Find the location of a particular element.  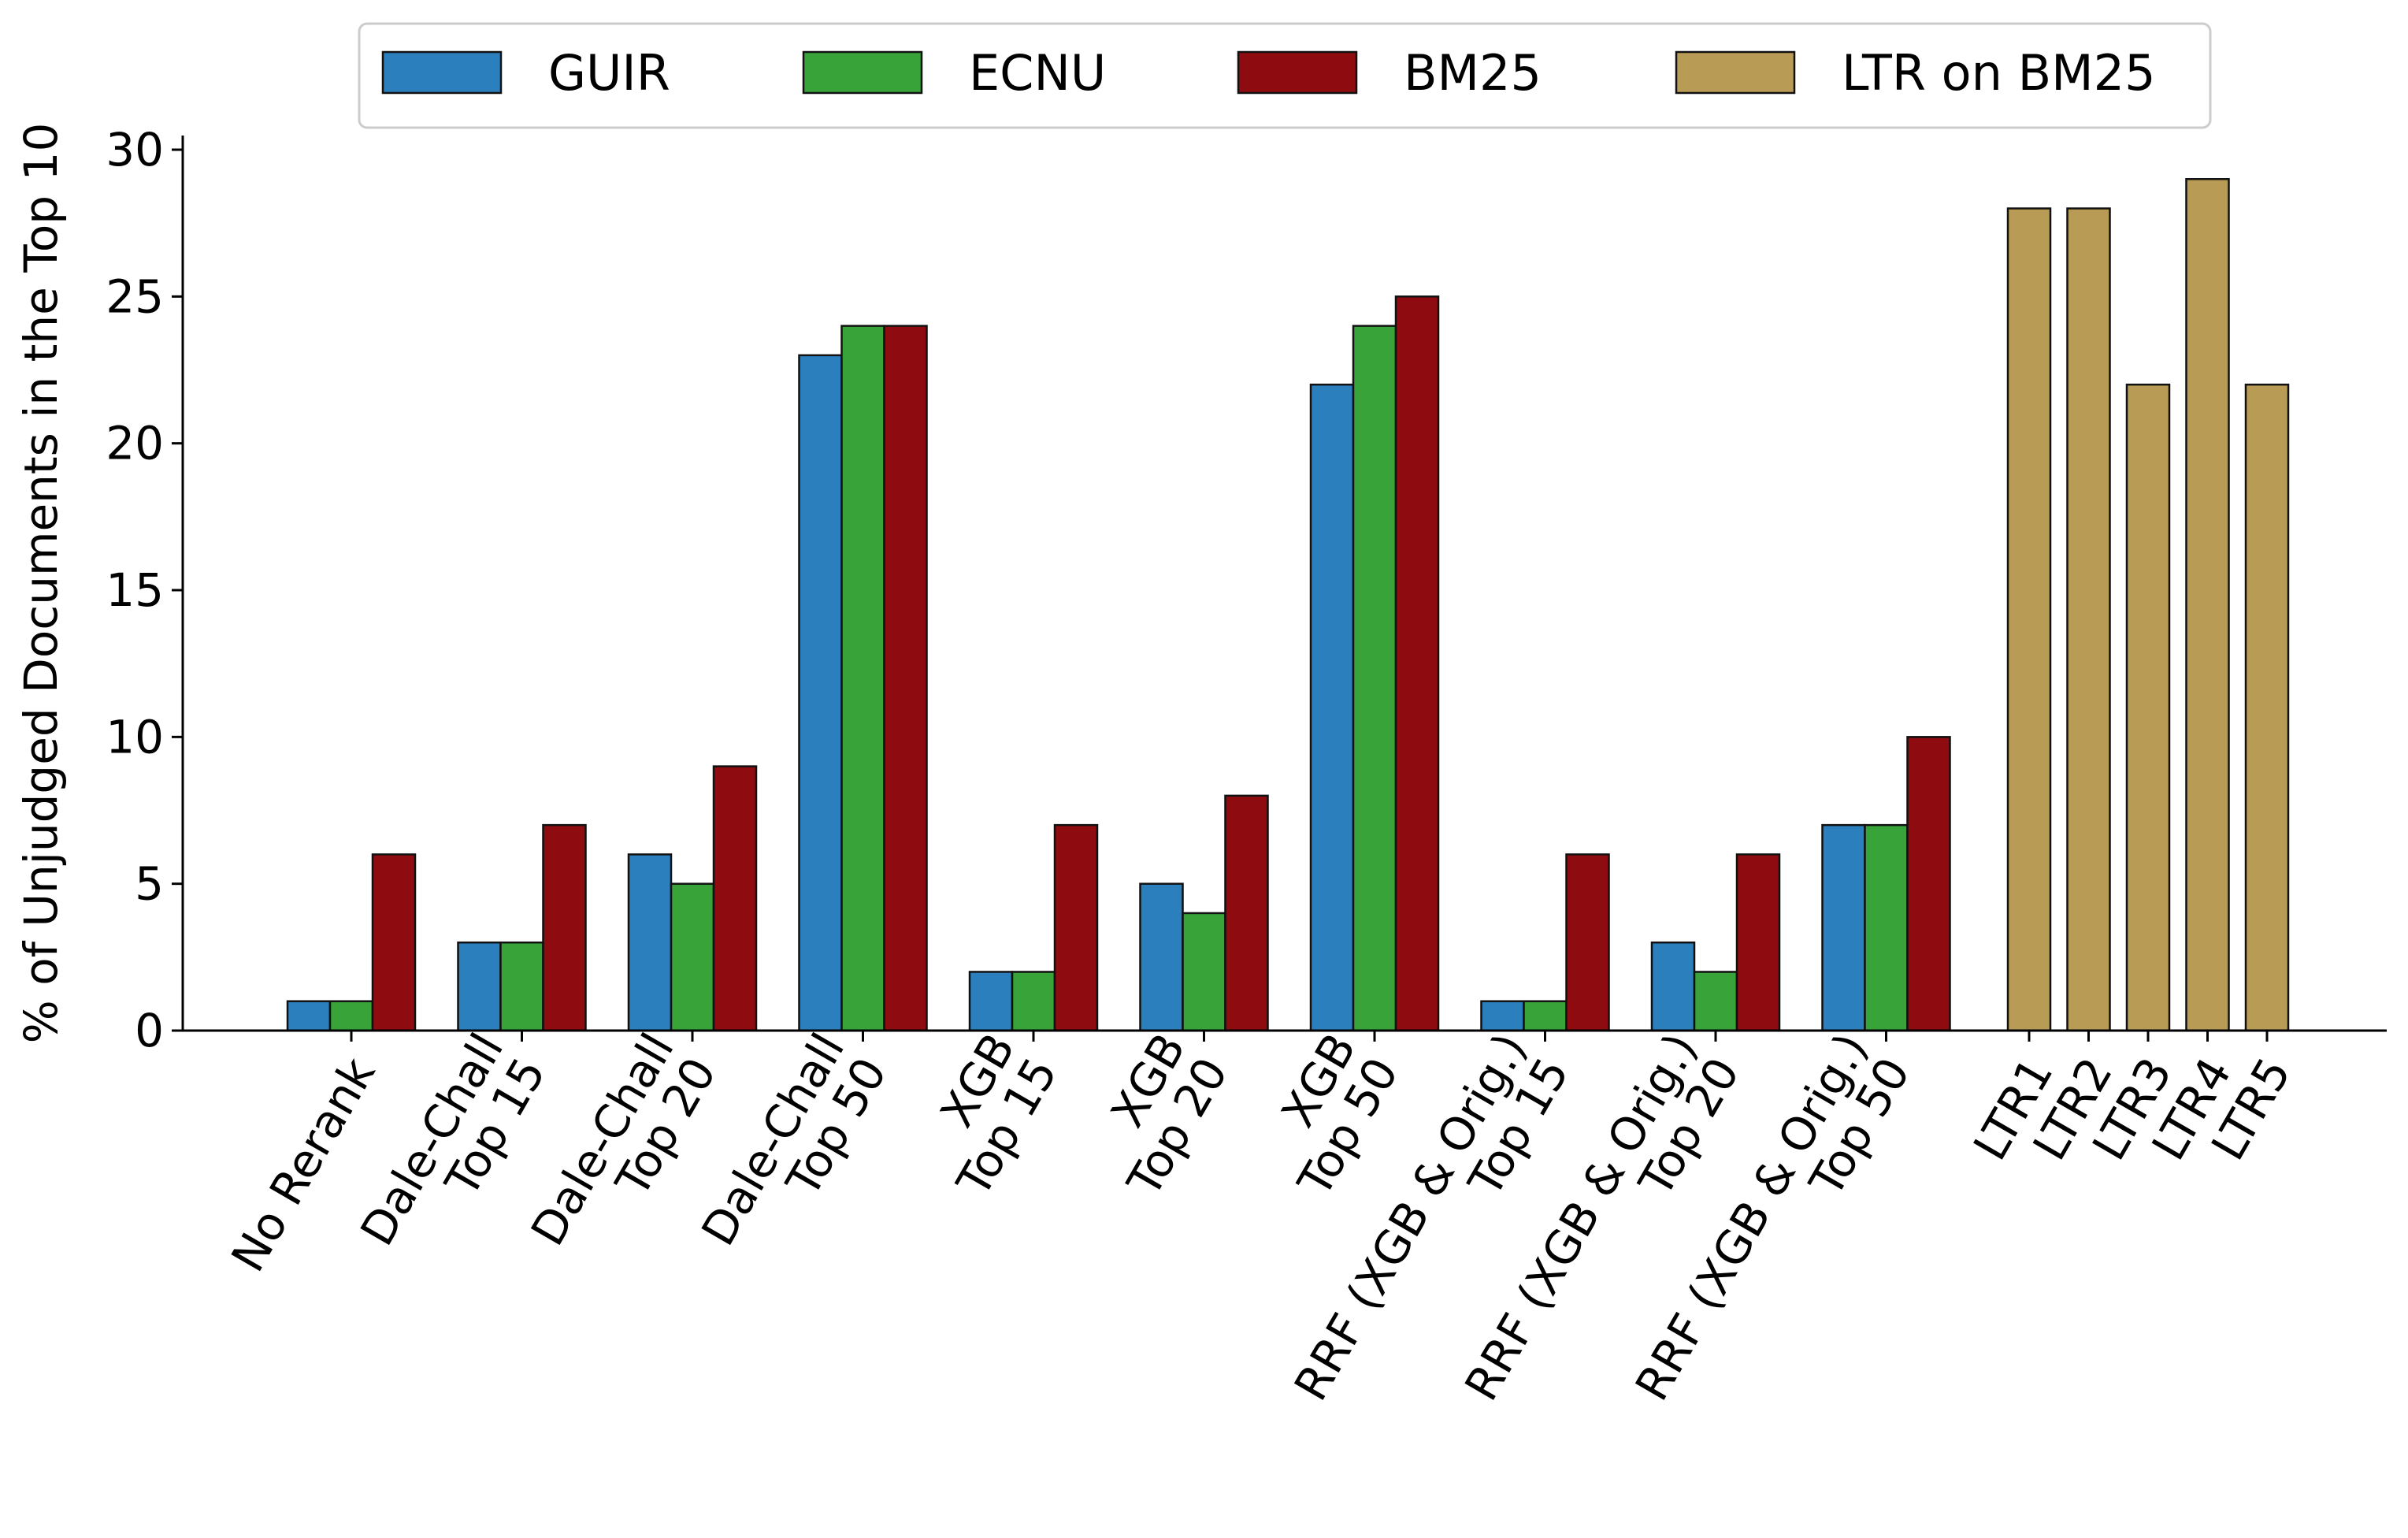

y-tick-label: 15 is located at coordinates (135, 590).